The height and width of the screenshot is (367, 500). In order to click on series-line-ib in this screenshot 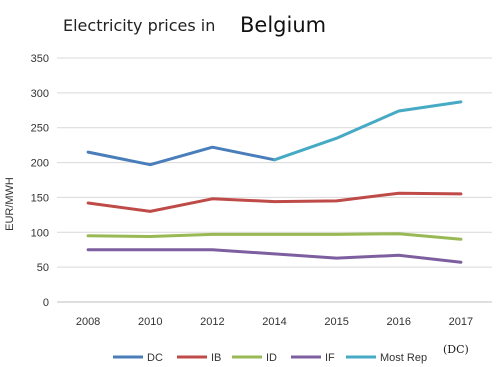, I will do `click(274, 202)`.